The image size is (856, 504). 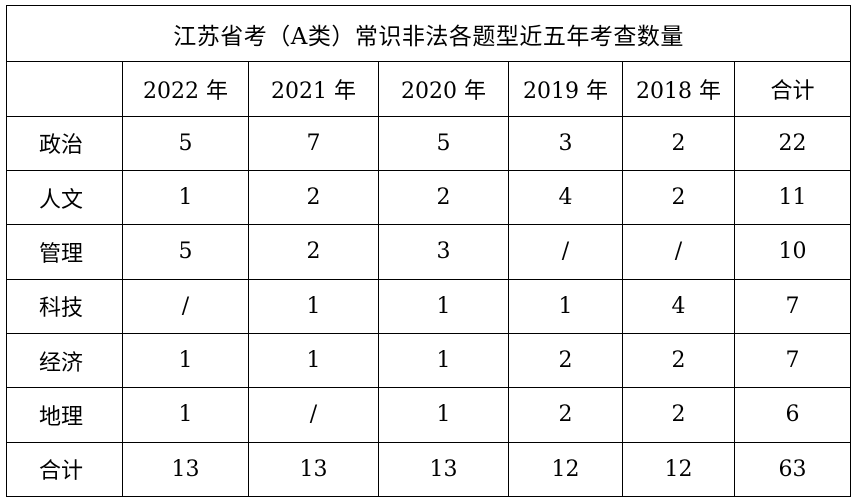 What do you see at coordinates (792, 469) in the screenshot?
I see `table-cell-total: 63` at bounding box center [792, 469].